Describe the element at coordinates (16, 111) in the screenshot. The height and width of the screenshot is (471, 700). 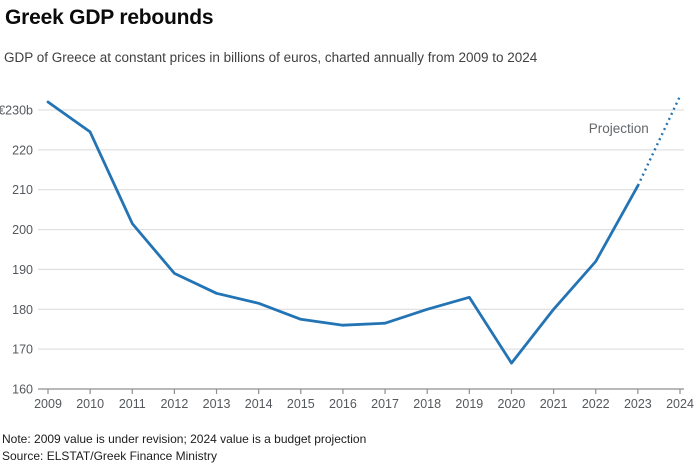
I see `y-tick-label: €230b` at that location.